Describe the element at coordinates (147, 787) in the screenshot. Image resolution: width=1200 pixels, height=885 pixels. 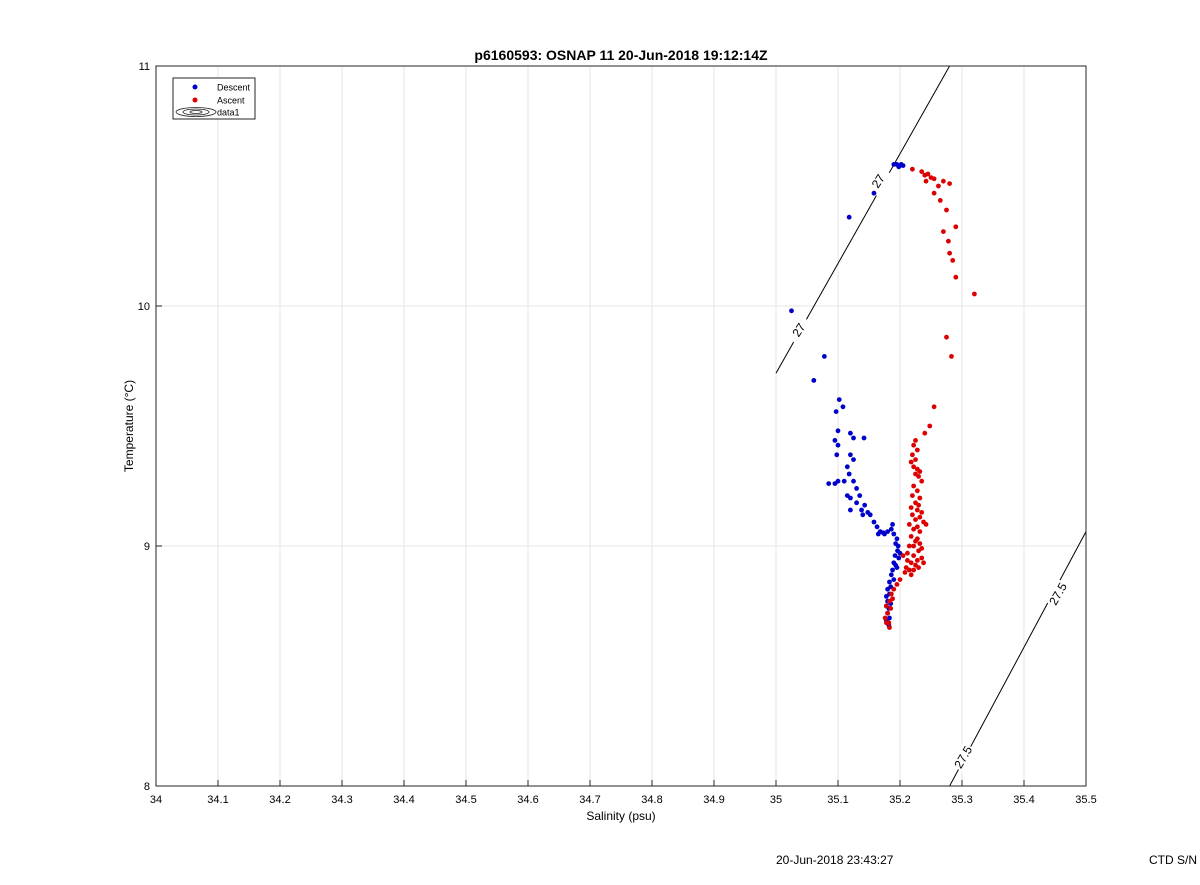
I see `y-tick-label: 8` at that location.